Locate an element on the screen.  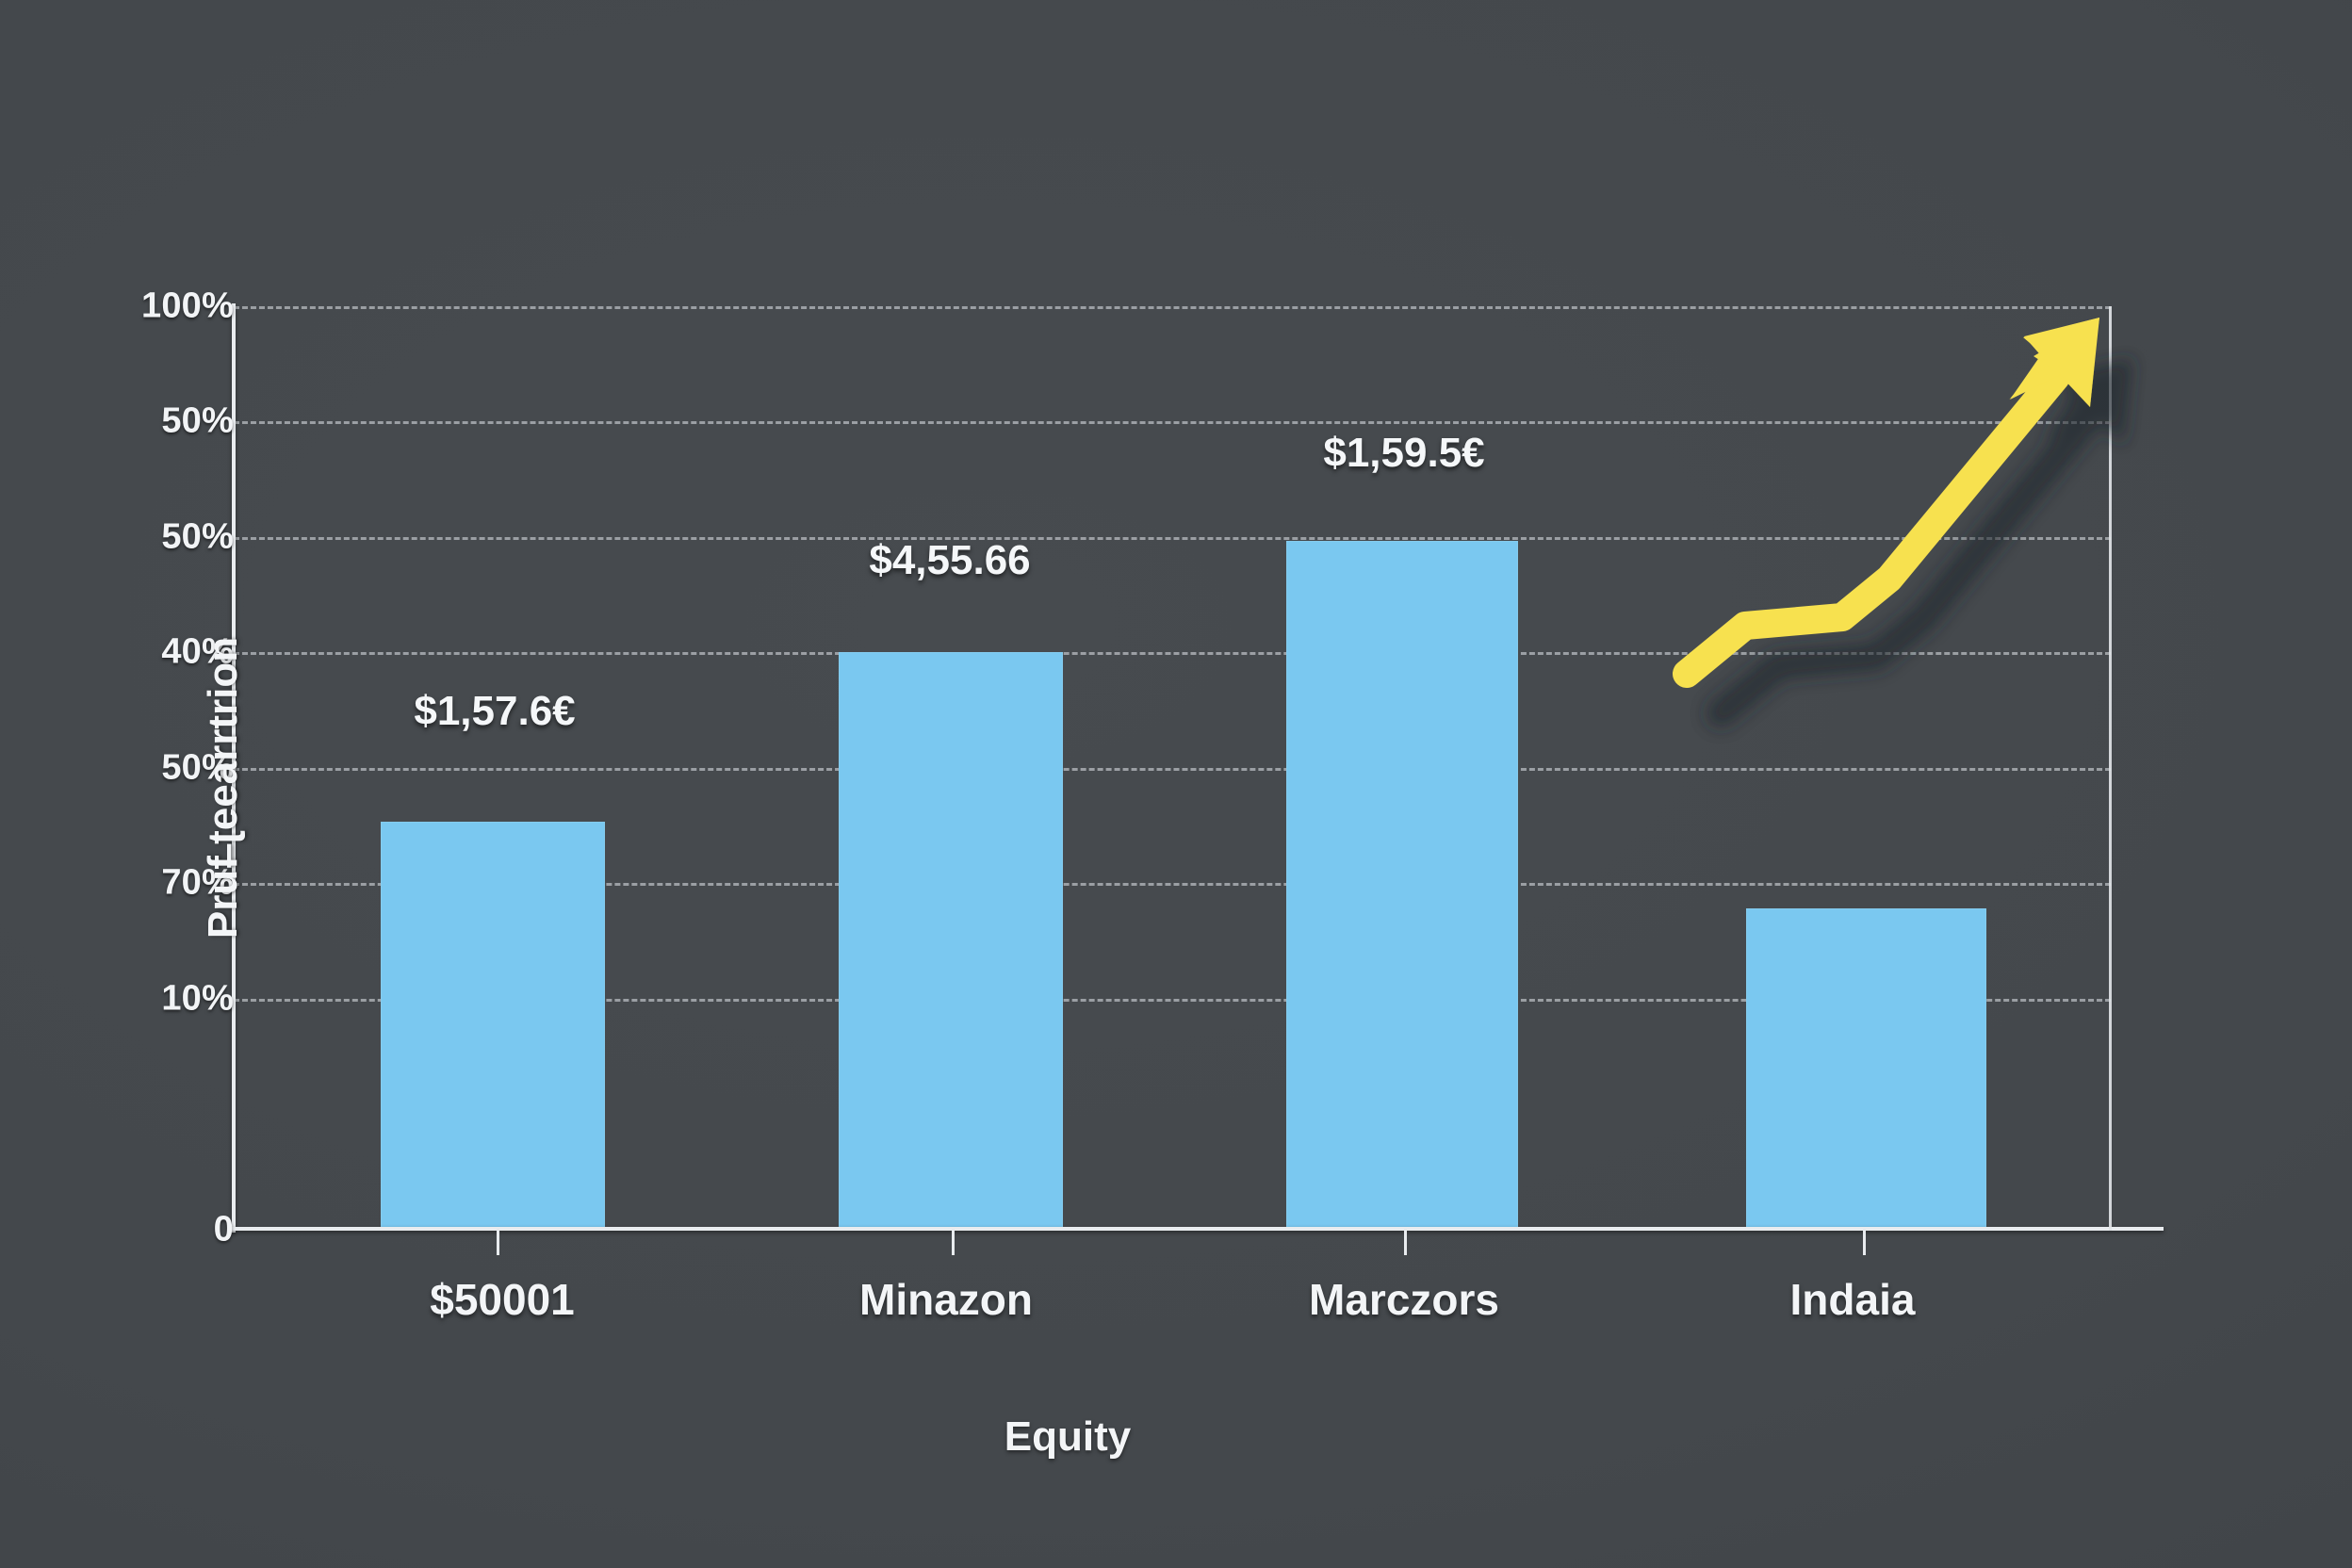
bar-marczors is located at coordinates (1402, 885).